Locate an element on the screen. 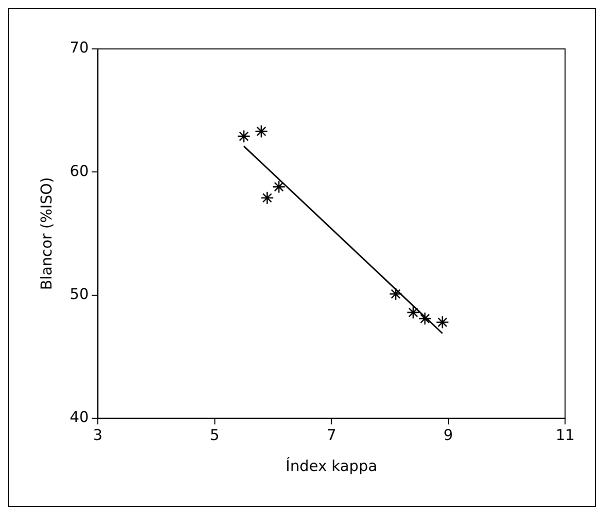 The image size is (604, 515). x-tick-label: 9 is located at coordinates (449, 435).